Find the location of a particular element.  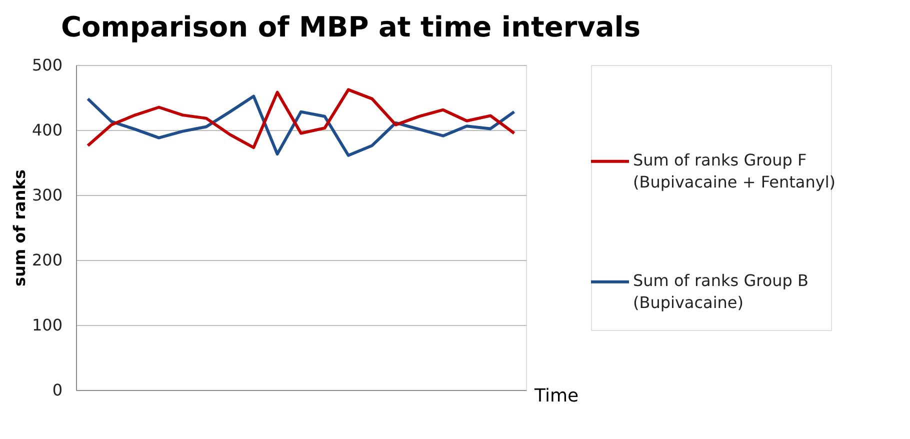

y-tick-label: 300 is located at coordinates (47, 195).